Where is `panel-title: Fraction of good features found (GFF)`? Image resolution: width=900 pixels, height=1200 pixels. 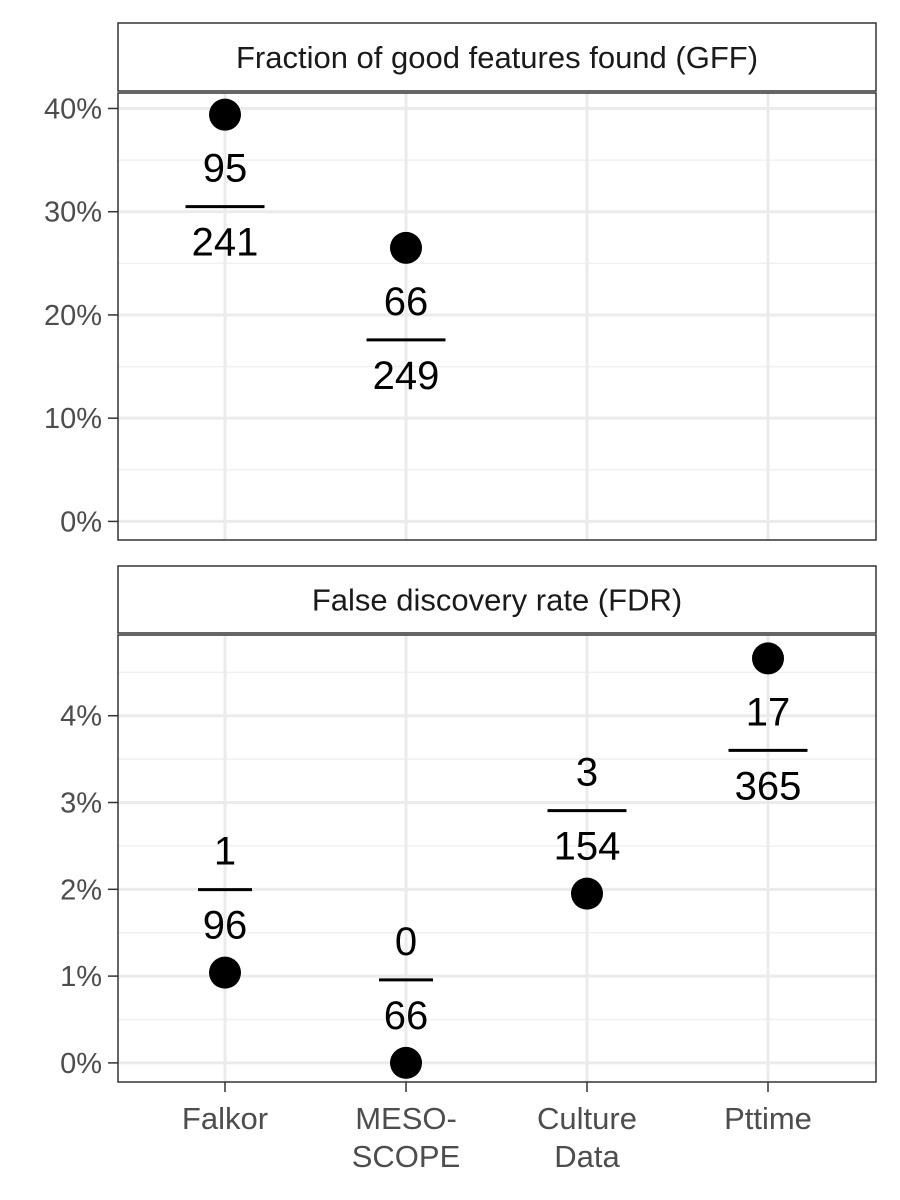
panel-title: Fraction of good features found (GFF) is located at coordinates (497, 57).